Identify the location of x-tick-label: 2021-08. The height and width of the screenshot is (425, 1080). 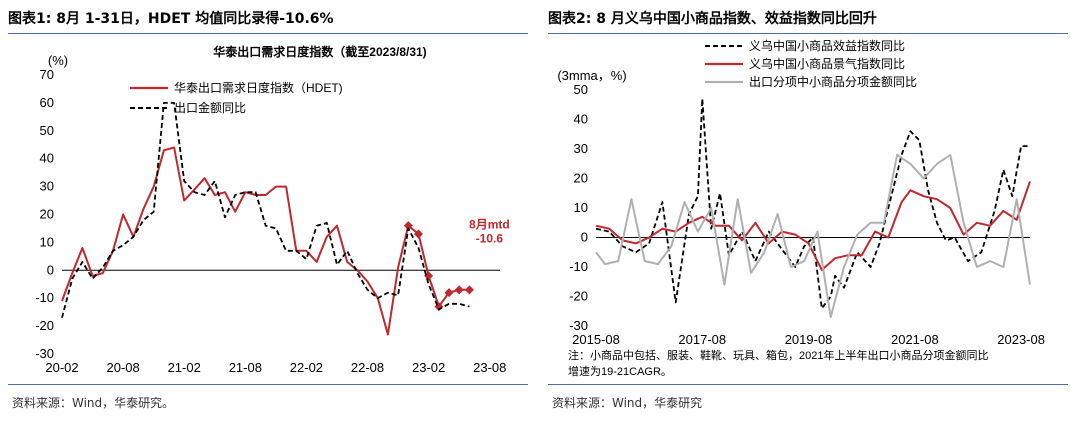
(915, 339).